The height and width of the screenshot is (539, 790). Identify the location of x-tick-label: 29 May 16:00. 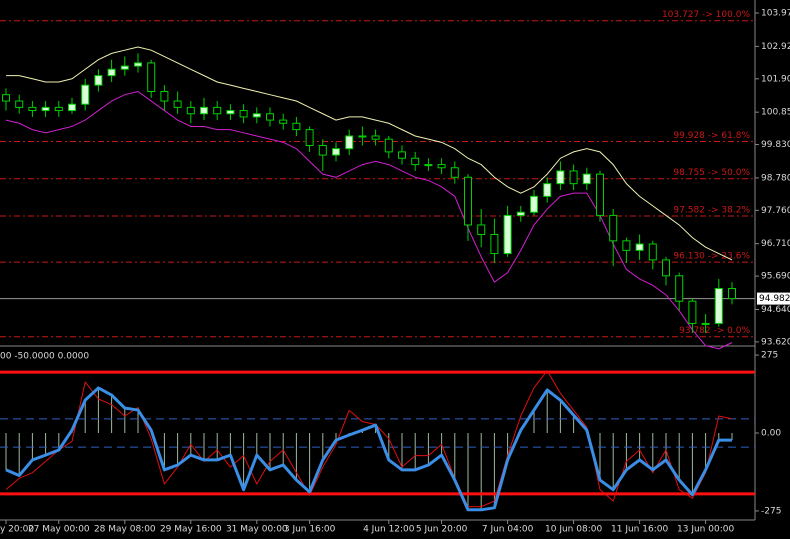
(191, 530).